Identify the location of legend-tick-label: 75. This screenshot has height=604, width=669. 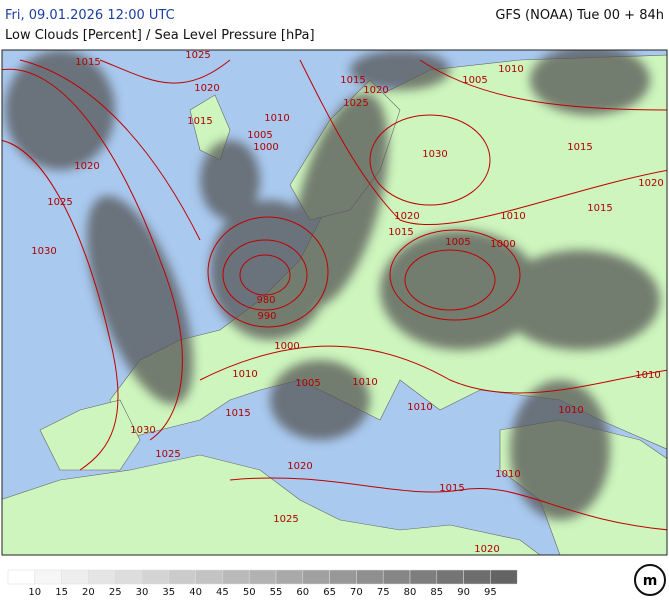
(383, 592).